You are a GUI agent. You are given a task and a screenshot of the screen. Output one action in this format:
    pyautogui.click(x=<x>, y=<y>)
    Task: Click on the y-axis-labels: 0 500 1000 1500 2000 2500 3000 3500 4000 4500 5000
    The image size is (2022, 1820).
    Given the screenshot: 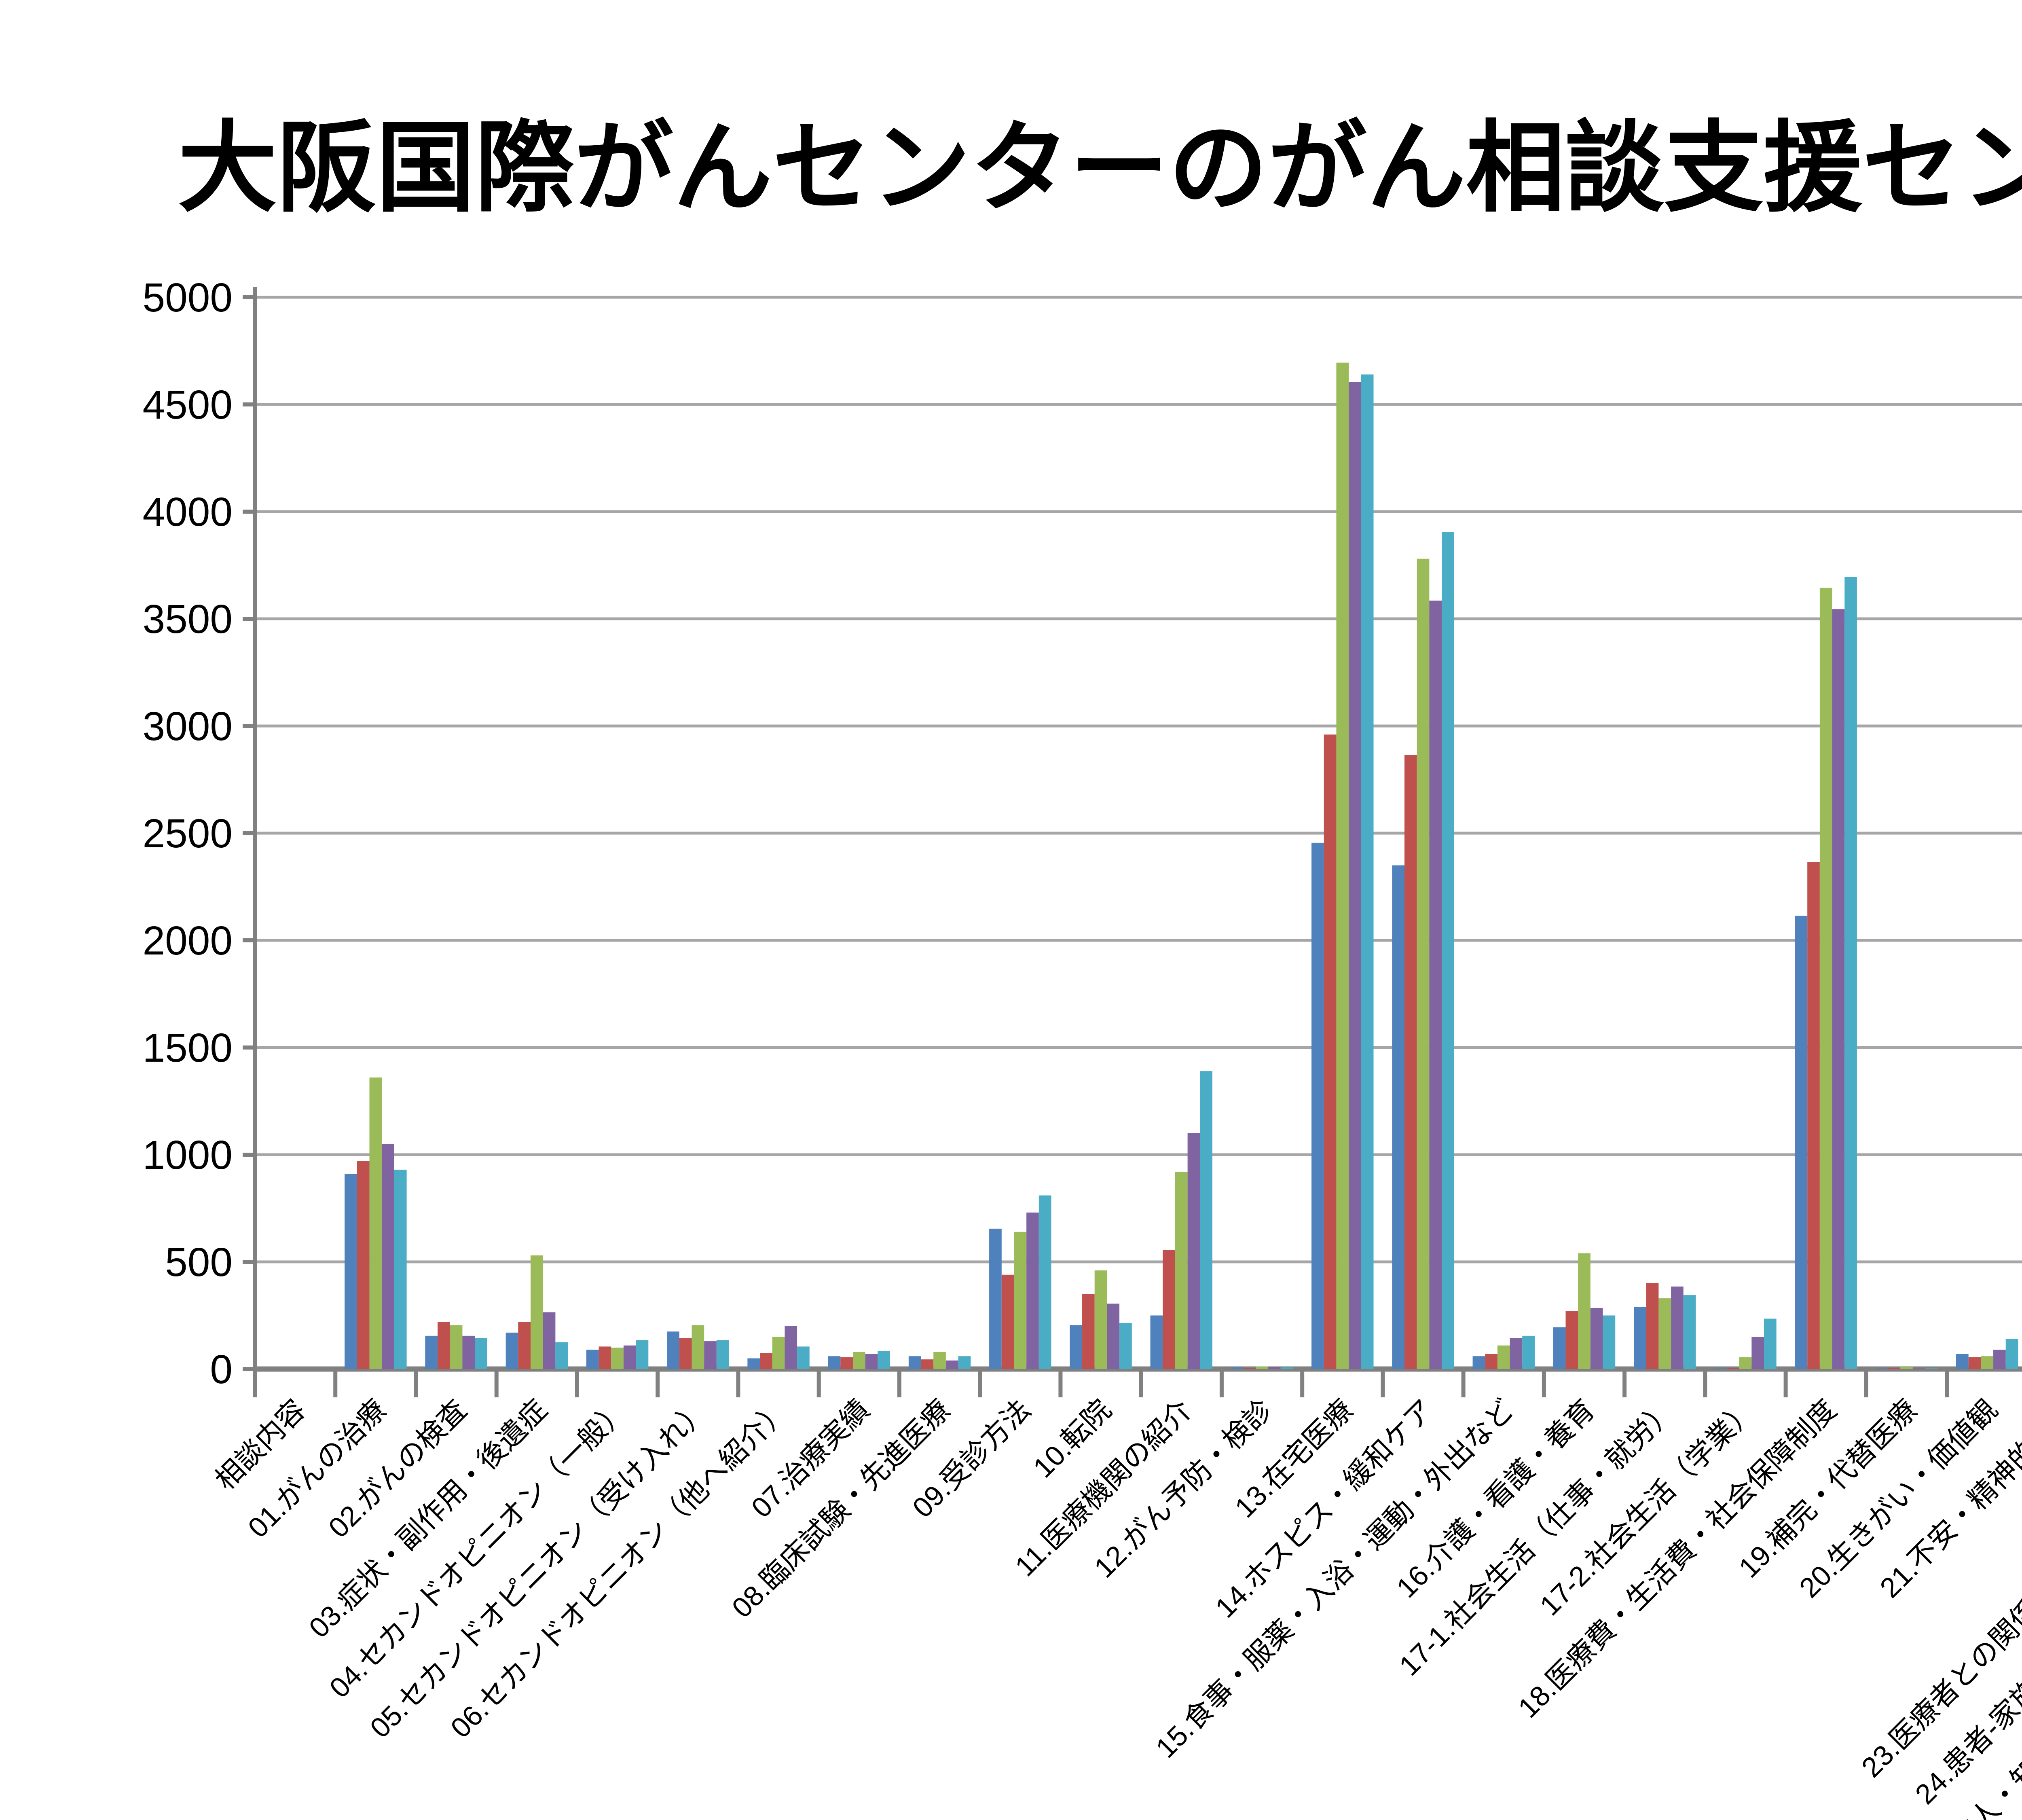 What is the action you would take?
    pyautogui.click(x=188, y=833)
    